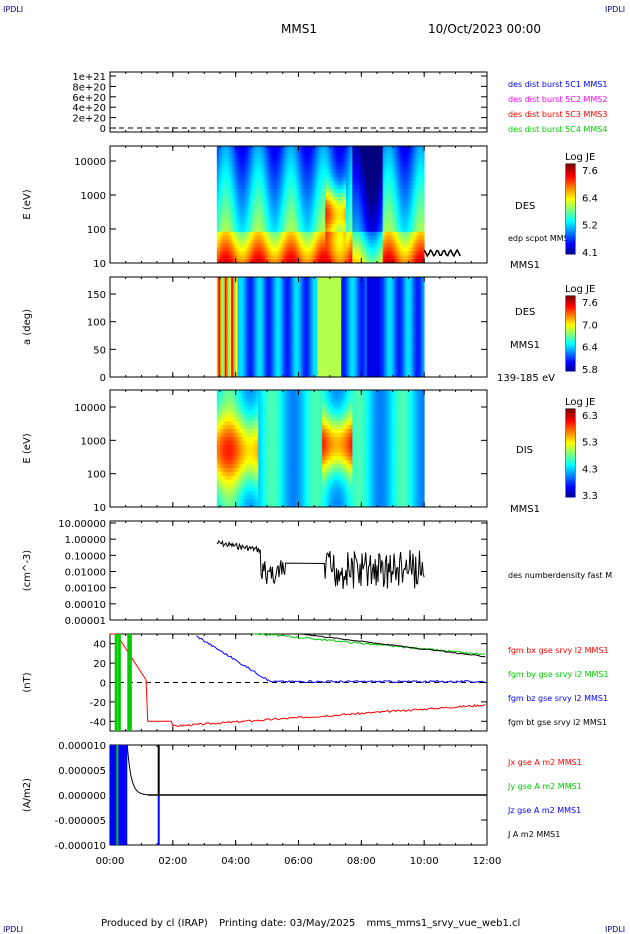 This screenshot has height=934, width=630. I want to click on des-energy-colorbar-tick: 5.2, so click(590, 226).